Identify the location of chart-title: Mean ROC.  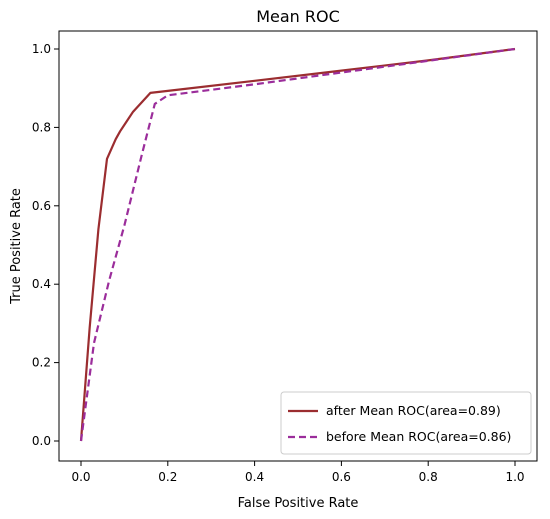
(298, 16).